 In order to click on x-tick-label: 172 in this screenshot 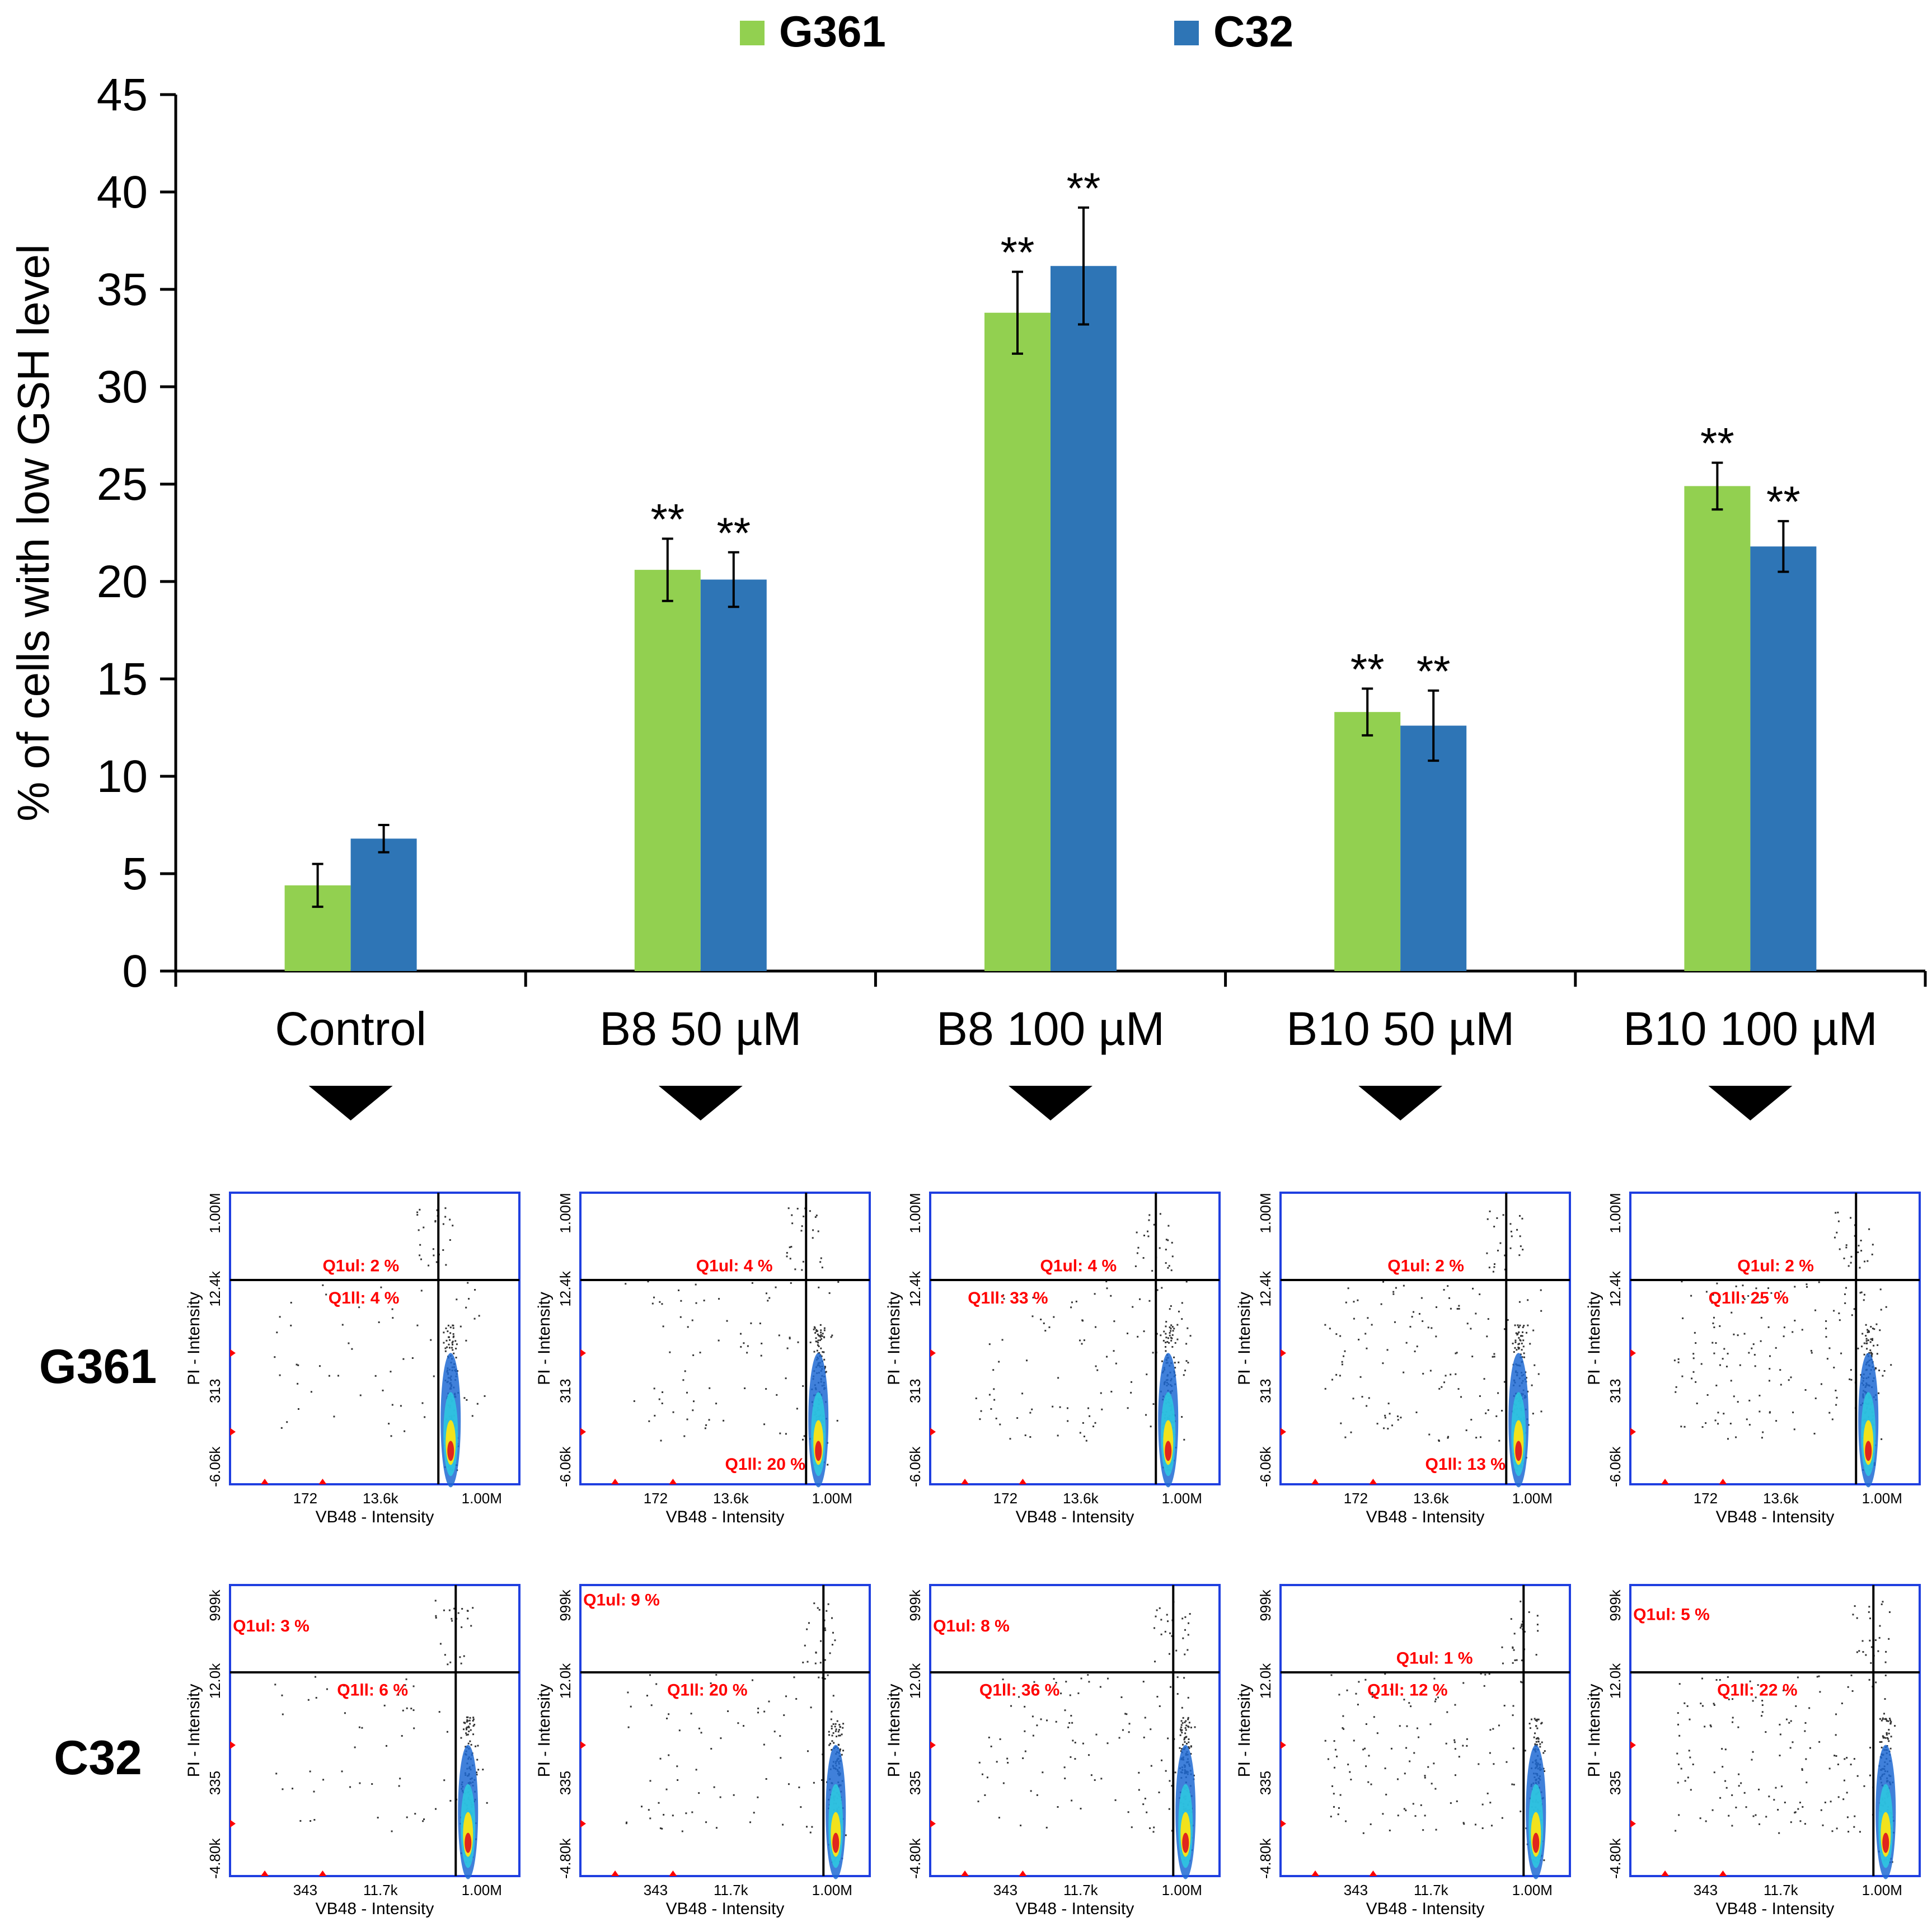, I will do `click(656, 1498)`.